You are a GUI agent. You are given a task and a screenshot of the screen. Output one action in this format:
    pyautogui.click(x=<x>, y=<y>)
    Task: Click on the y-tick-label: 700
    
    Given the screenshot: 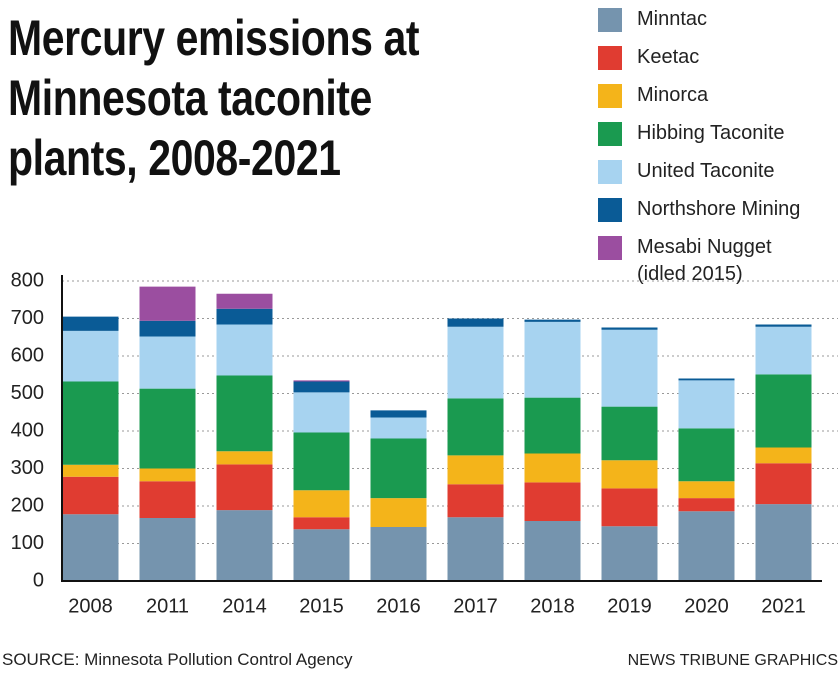 What is the action you would take?
    pyautogui.click(x=27, y=318)
    